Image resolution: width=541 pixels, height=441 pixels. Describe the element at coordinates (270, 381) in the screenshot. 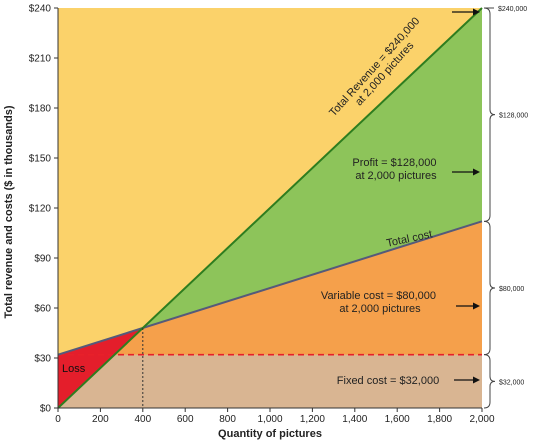

I see `fixed-cost-region` at that location.